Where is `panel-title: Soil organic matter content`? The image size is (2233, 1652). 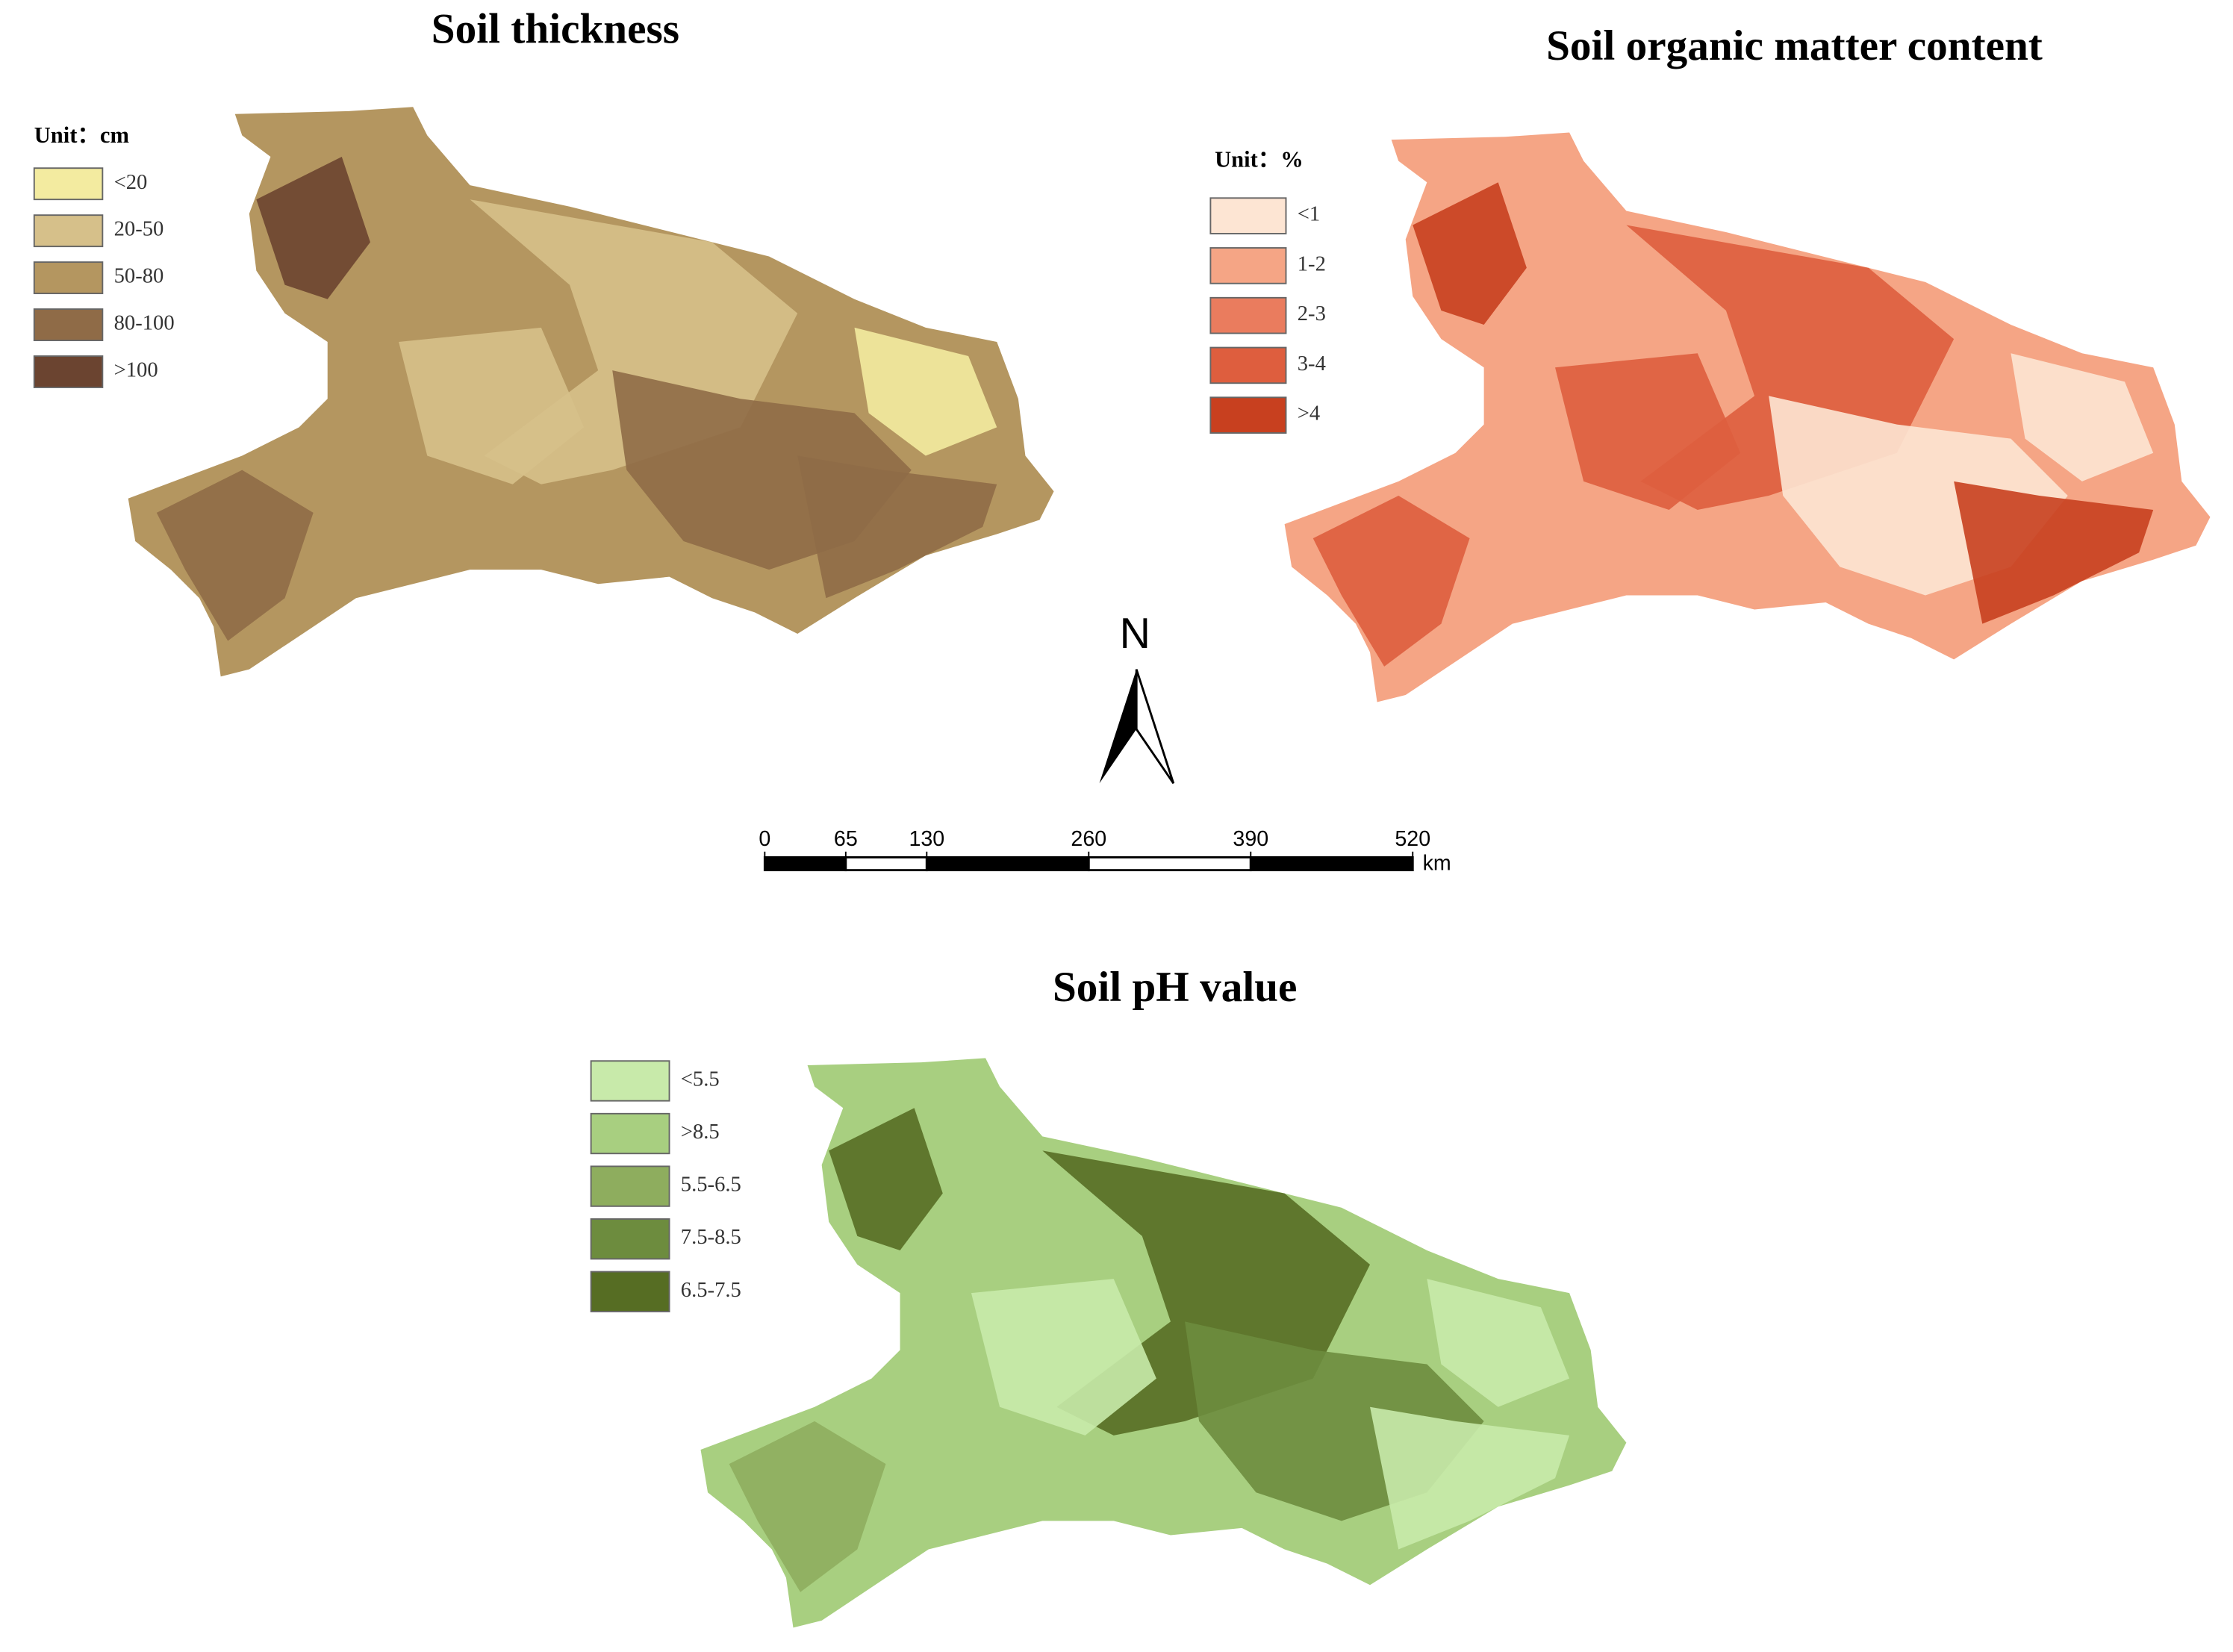 panel-title: Soil organic matter content is located at coordinates (1795, 45).